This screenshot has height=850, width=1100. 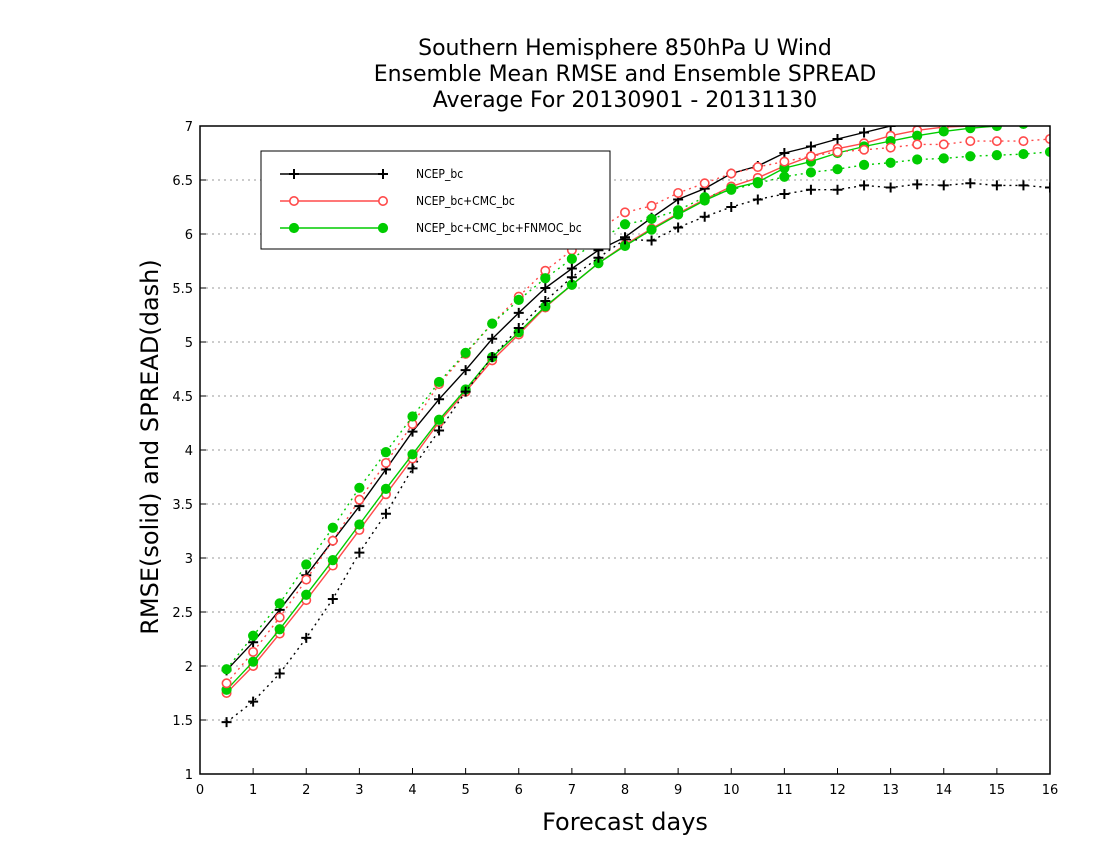 I want to click on y-tick-label: 2, so click(x=189, y=667).